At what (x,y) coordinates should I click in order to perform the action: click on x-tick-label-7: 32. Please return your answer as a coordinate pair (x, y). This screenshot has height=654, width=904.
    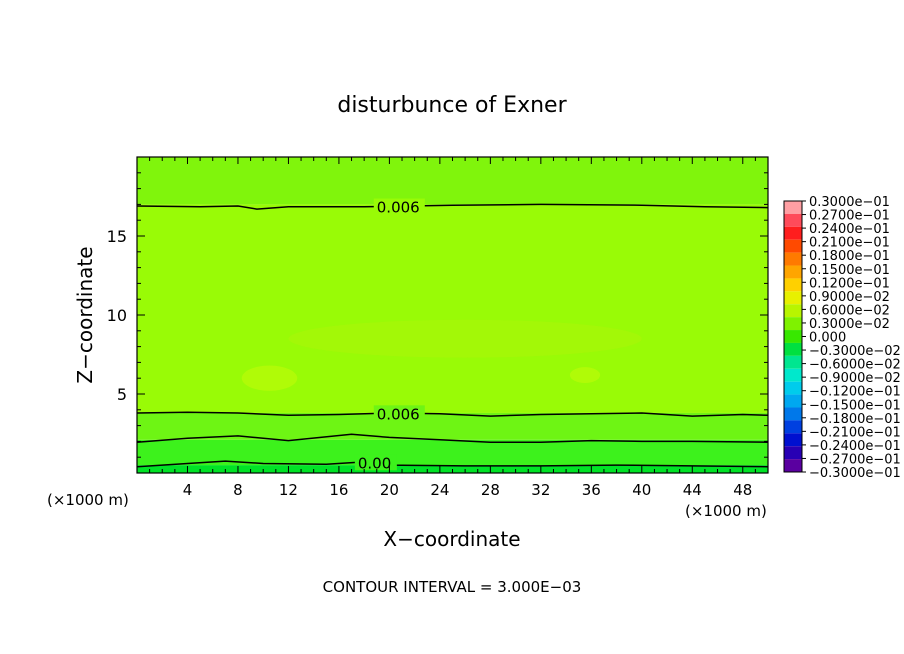
    Looking at the image, I should click on (540, 490).